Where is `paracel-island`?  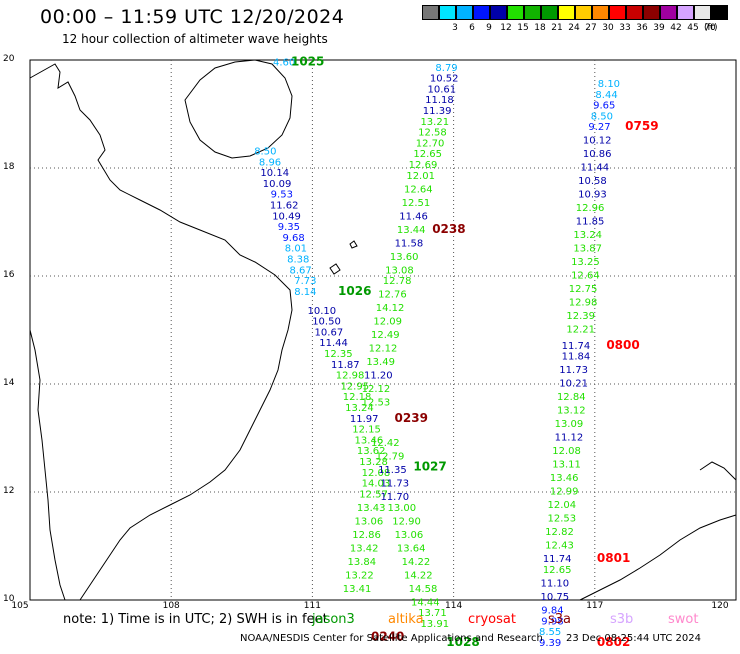
paracel-island is located at coordinates (335, 269).